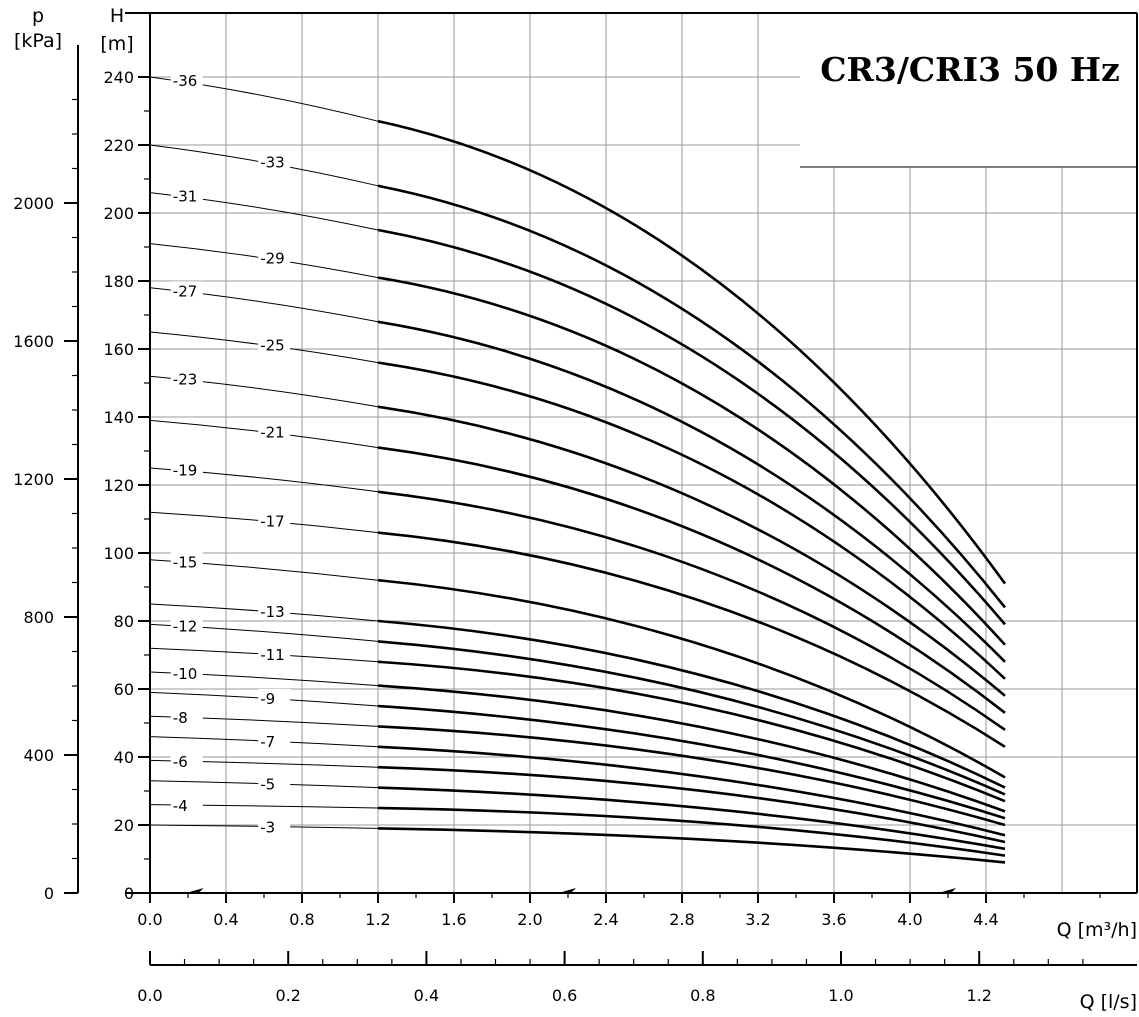  I want to click on curve-label: -29, so click(272, 258).